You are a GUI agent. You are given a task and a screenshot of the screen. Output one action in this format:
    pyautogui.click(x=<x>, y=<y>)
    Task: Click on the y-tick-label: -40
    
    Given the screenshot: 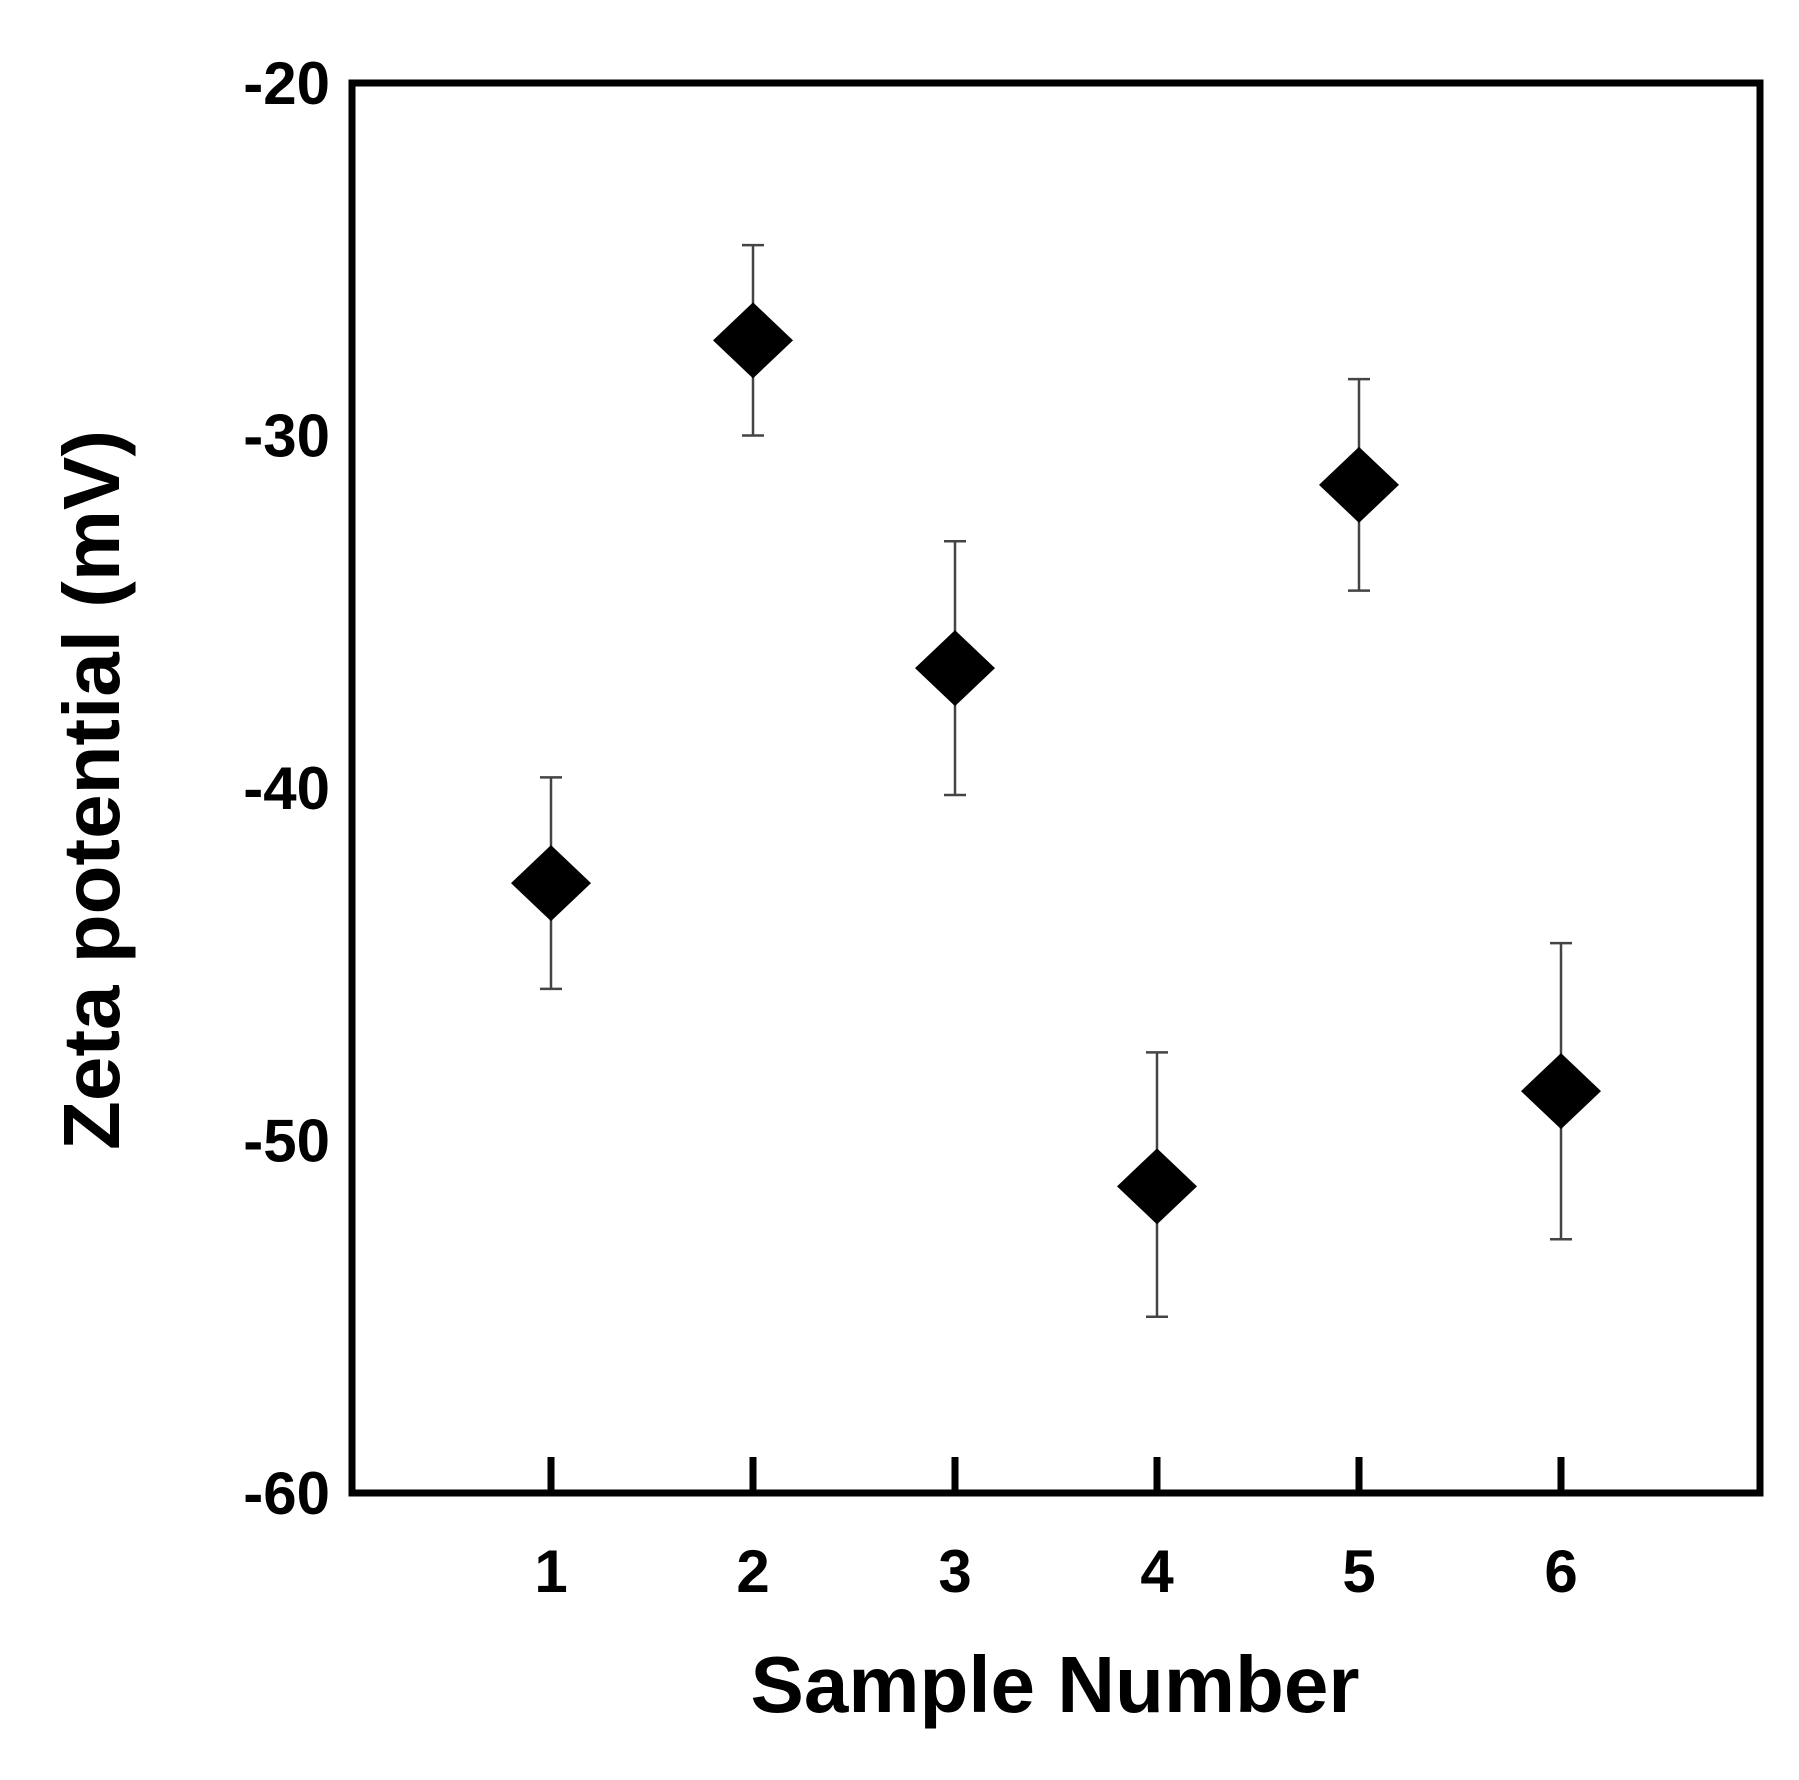 What is the action you would take?
    pyautogui.click(x=286, y=788)
    